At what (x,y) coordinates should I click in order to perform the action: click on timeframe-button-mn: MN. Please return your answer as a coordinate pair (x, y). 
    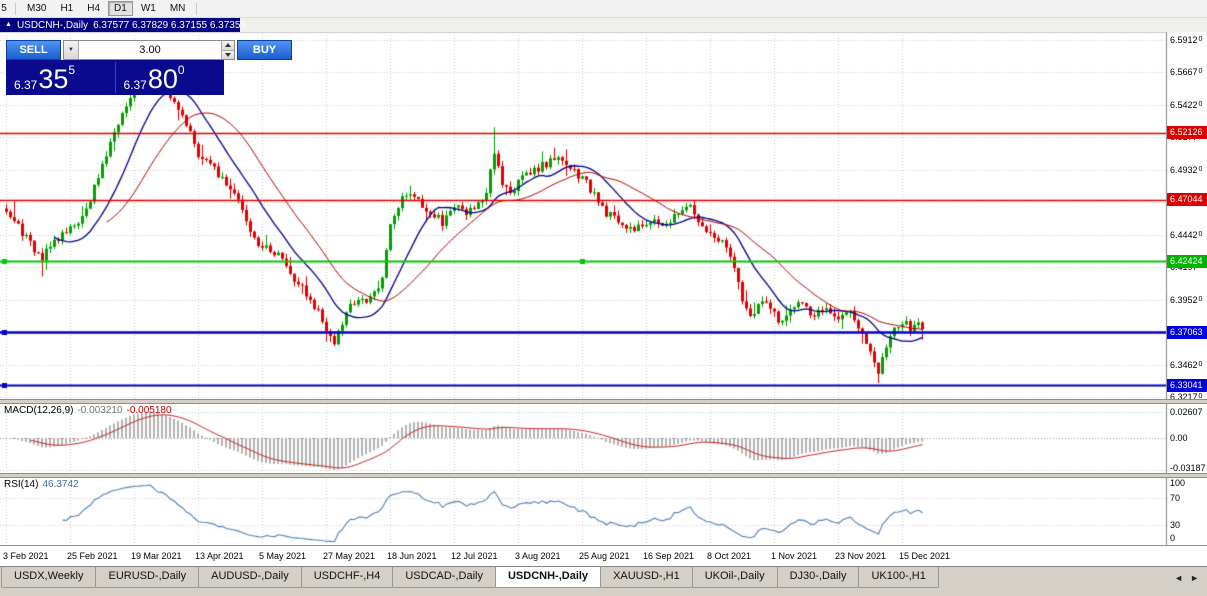
    Looking at the image, I should click on (178, 8).